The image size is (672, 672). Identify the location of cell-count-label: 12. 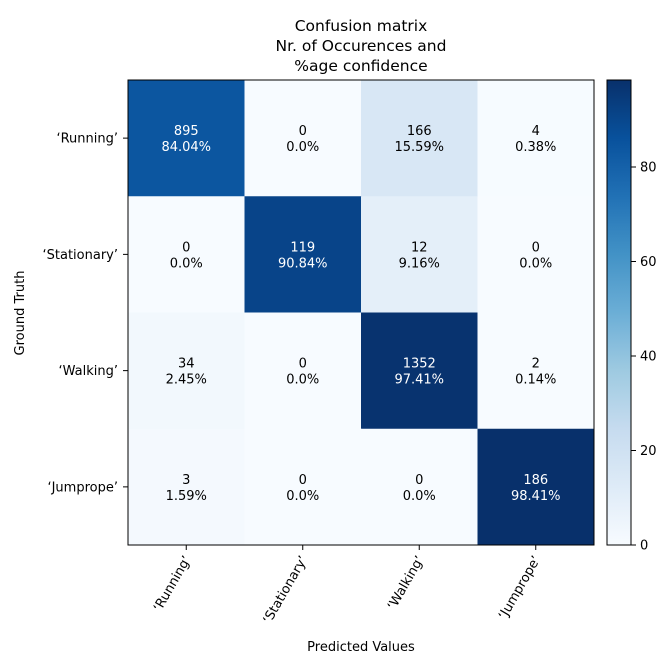
(419, 247).